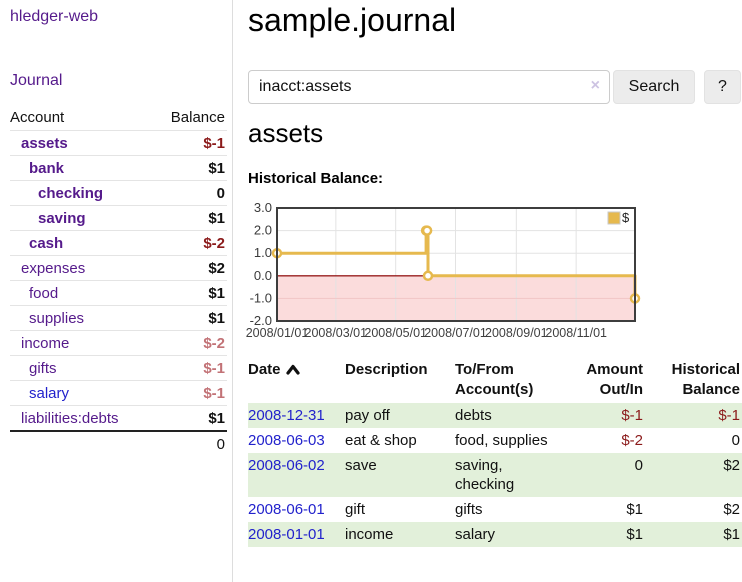 The height and width of the screenshot is (582, 742). Describe the element at coordinates (316, 178) in the screenshot. I see `chart-heading: Historical Balance:` at that location.